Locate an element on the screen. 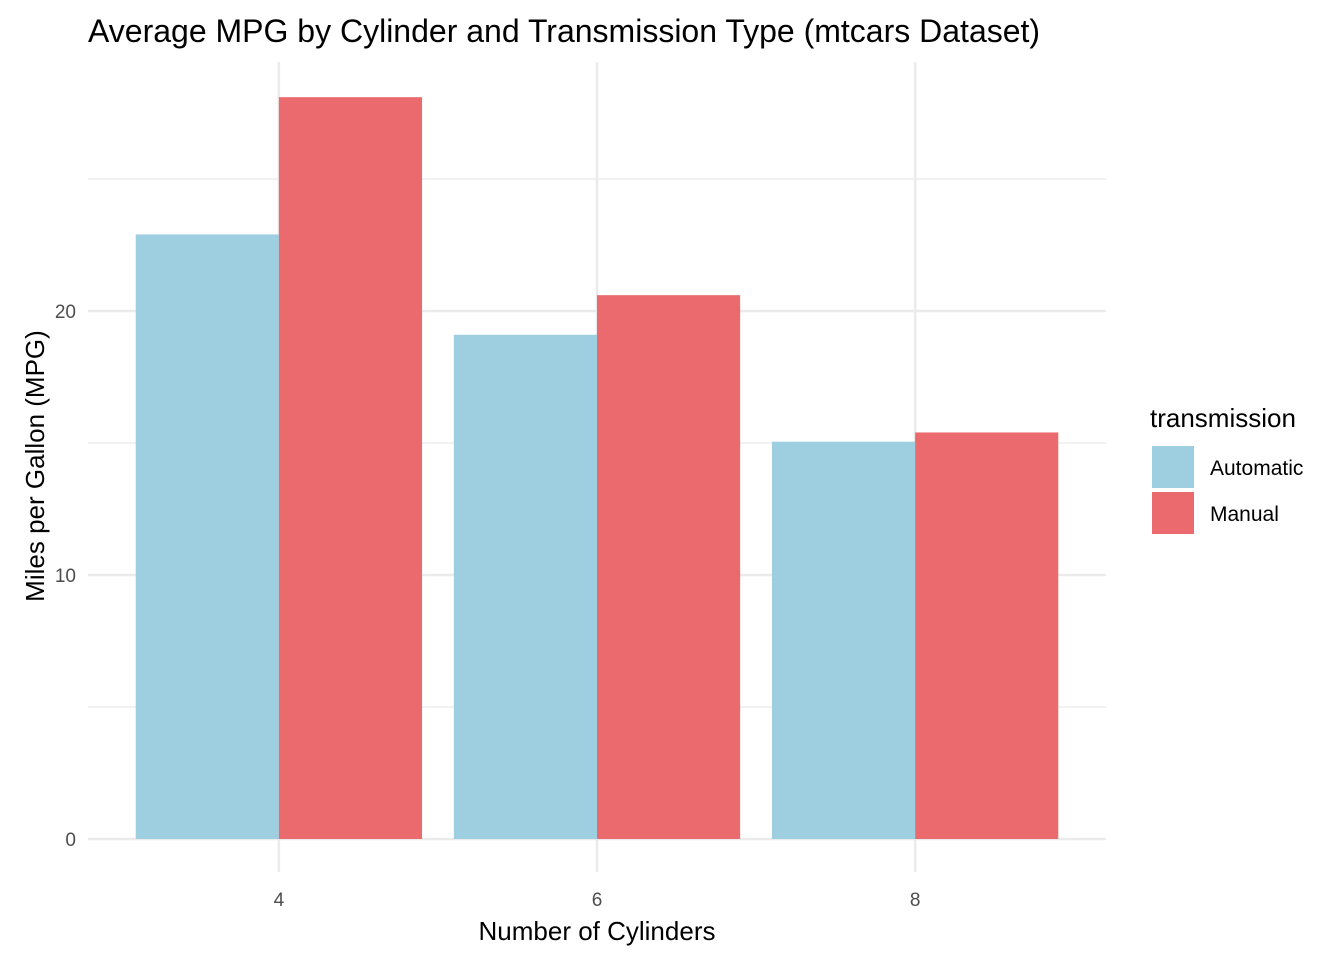 The image size is (1344, 960). legend-title: transmission is located at coordinates (1223, 418).